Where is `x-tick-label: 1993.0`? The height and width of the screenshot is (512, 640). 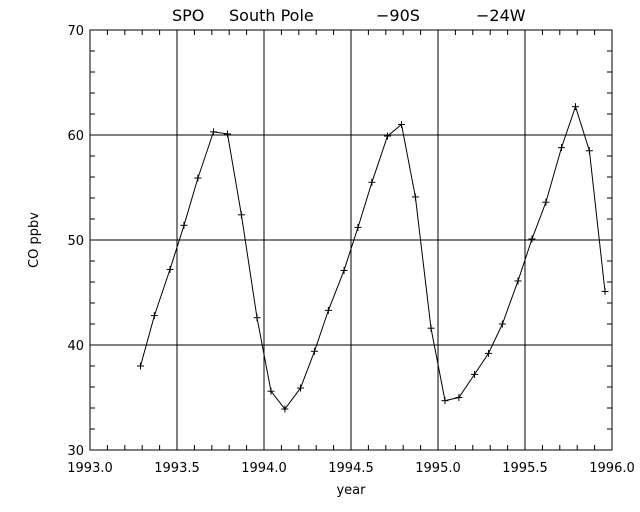 x-tick-label: 1993.0 is located at coordinates (90, 468).